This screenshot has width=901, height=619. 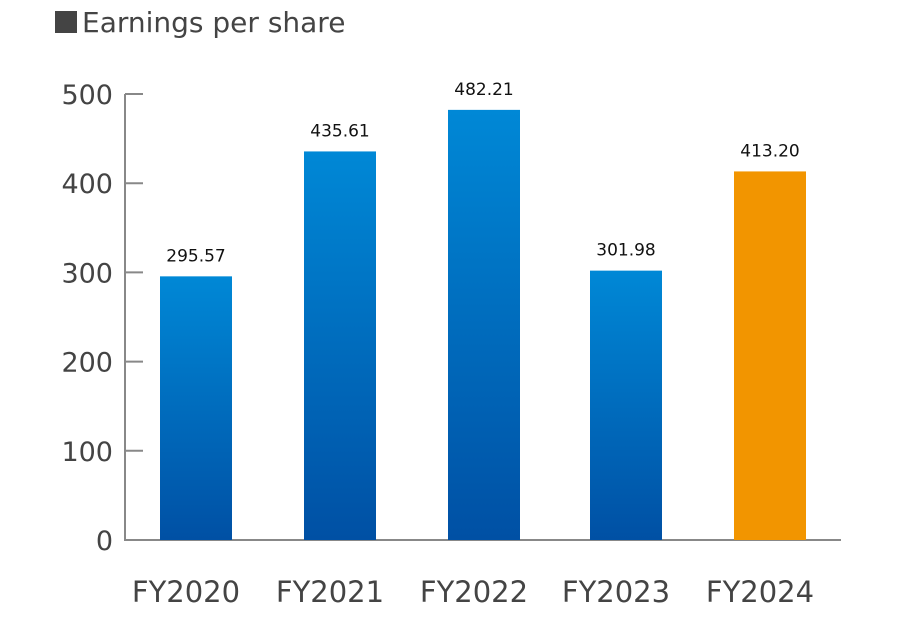 I want to click on bar-fy2022, so click(x=484, y=324).